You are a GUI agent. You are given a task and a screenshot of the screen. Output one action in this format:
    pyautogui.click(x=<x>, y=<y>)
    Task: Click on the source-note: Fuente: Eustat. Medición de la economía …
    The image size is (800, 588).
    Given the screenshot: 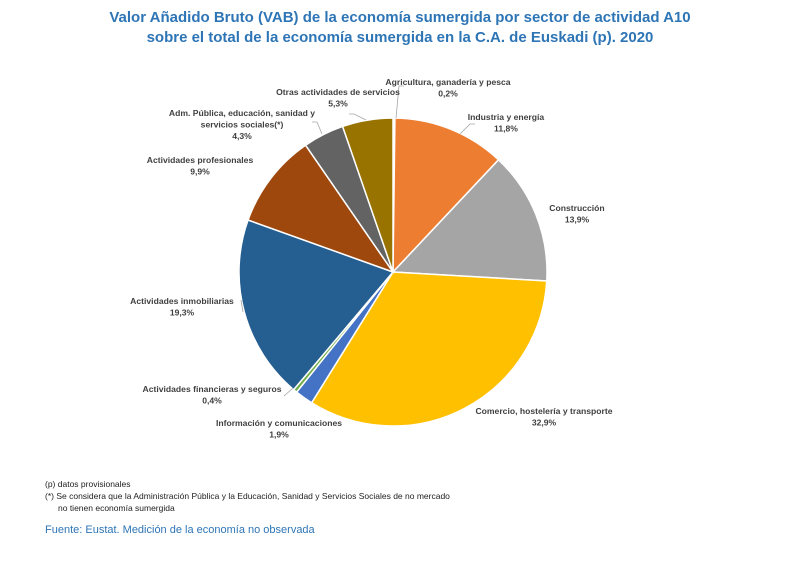 What is the action you would take?
    pyautogui.click(x=180, y=530)
    